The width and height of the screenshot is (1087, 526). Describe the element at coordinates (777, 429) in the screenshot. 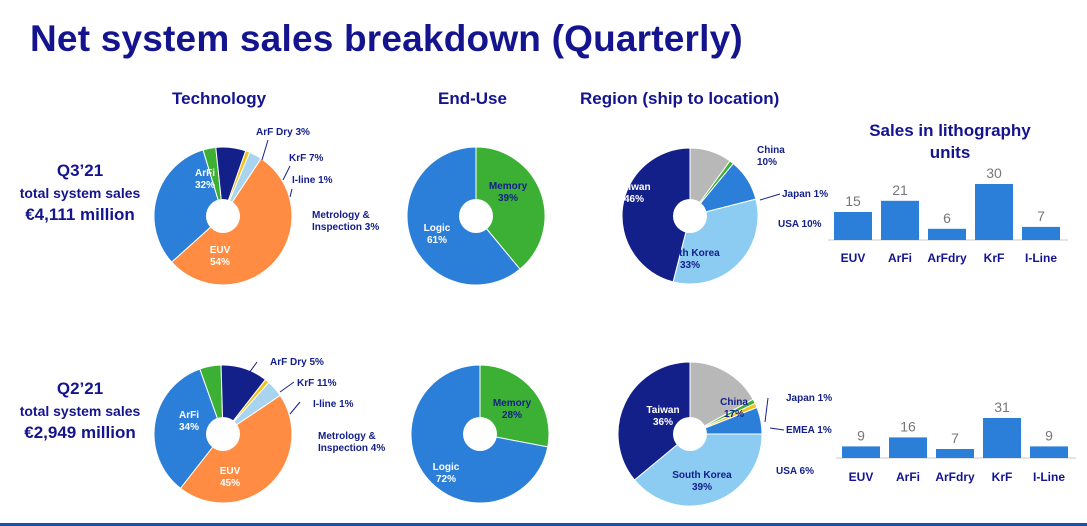

I see `q2-region-leader-emea` at that location.